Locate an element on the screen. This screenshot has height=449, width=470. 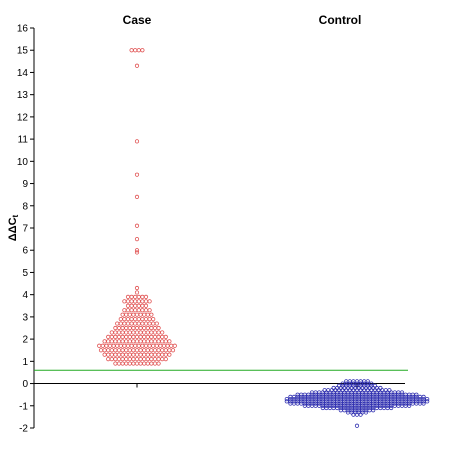
y-tick-label: 14 is located at coordinates (23, 73).